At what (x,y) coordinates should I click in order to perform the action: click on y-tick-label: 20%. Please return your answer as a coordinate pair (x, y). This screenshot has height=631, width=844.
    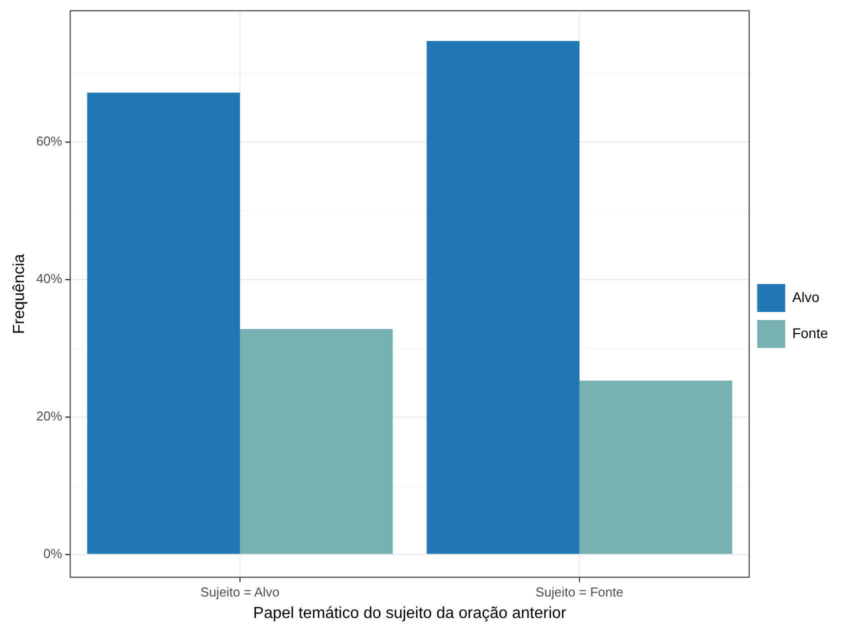
    Looking at the image, I should click on (49, 416).